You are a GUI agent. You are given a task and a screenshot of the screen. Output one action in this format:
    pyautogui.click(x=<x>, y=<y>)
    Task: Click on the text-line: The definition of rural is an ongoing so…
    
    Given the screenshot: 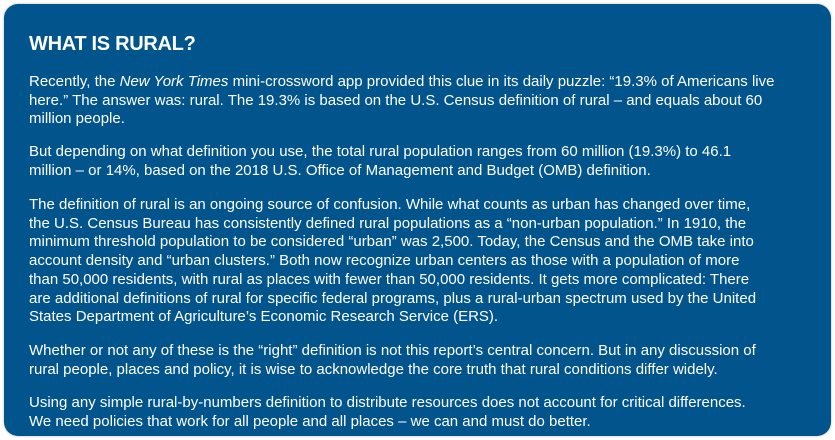 What is the action you would take?
    pyautogui.click(x=390, y=204)
    